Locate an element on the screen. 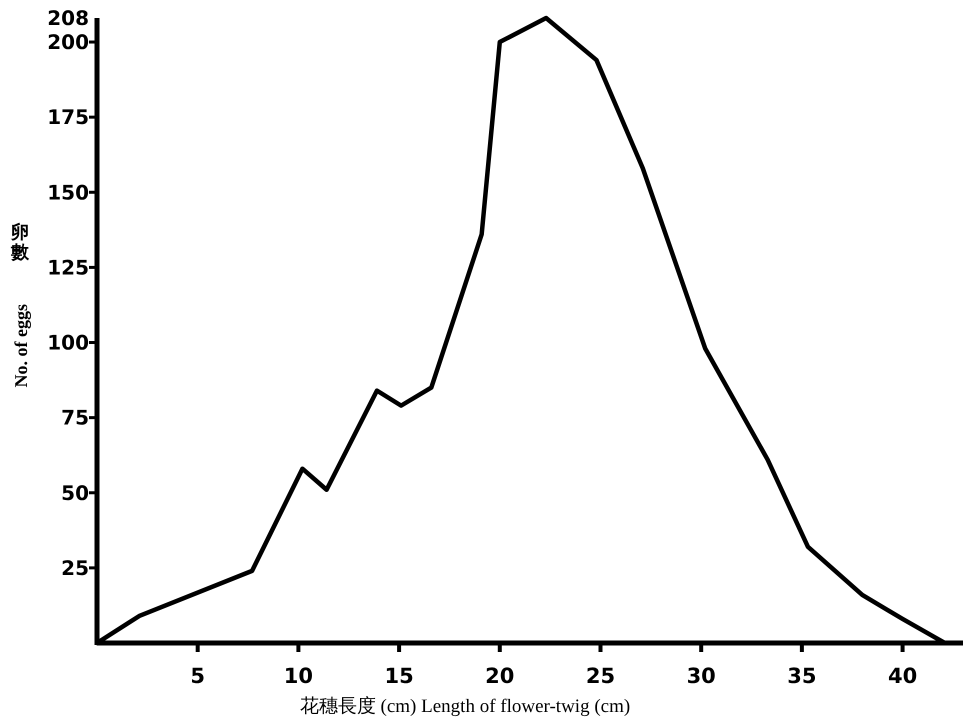 The height and width of the screenshot is (720, 963). y-tick-label: 175 is located at coordinates (68, 117).